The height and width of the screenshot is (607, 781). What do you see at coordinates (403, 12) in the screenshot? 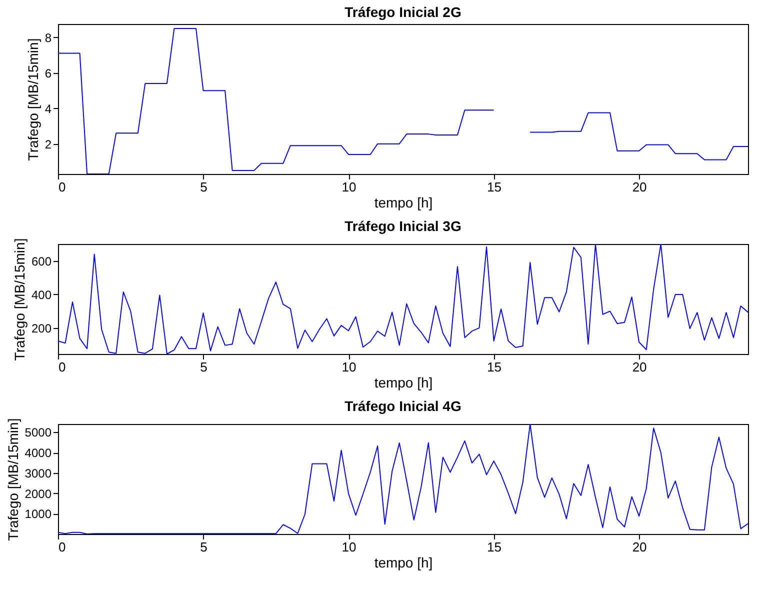
I see `chart-title: Tráfego Inicial 2G` at bounding box center [403, 12].